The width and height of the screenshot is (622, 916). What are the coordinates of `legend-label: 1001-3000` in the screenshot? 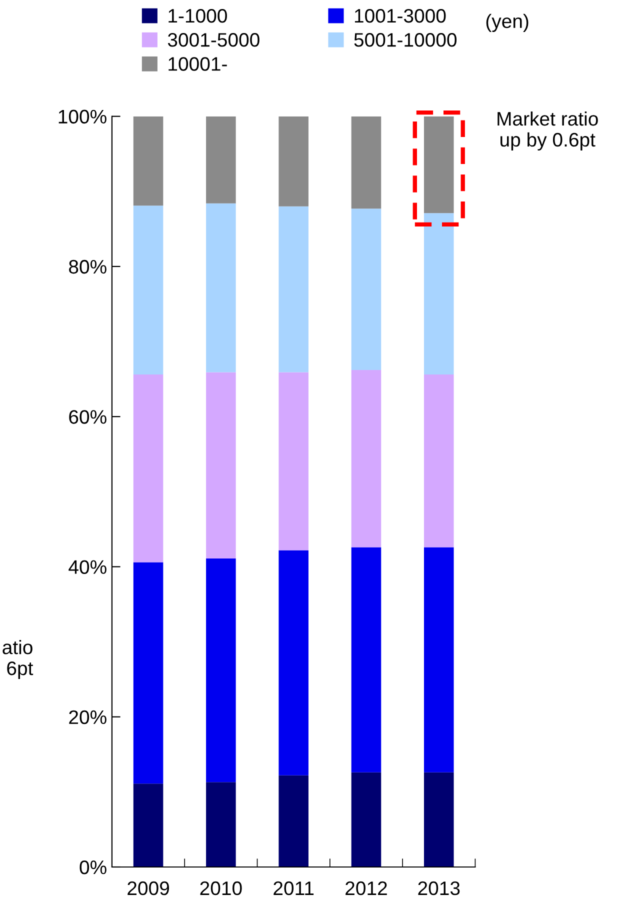 It's located at (400, 15).